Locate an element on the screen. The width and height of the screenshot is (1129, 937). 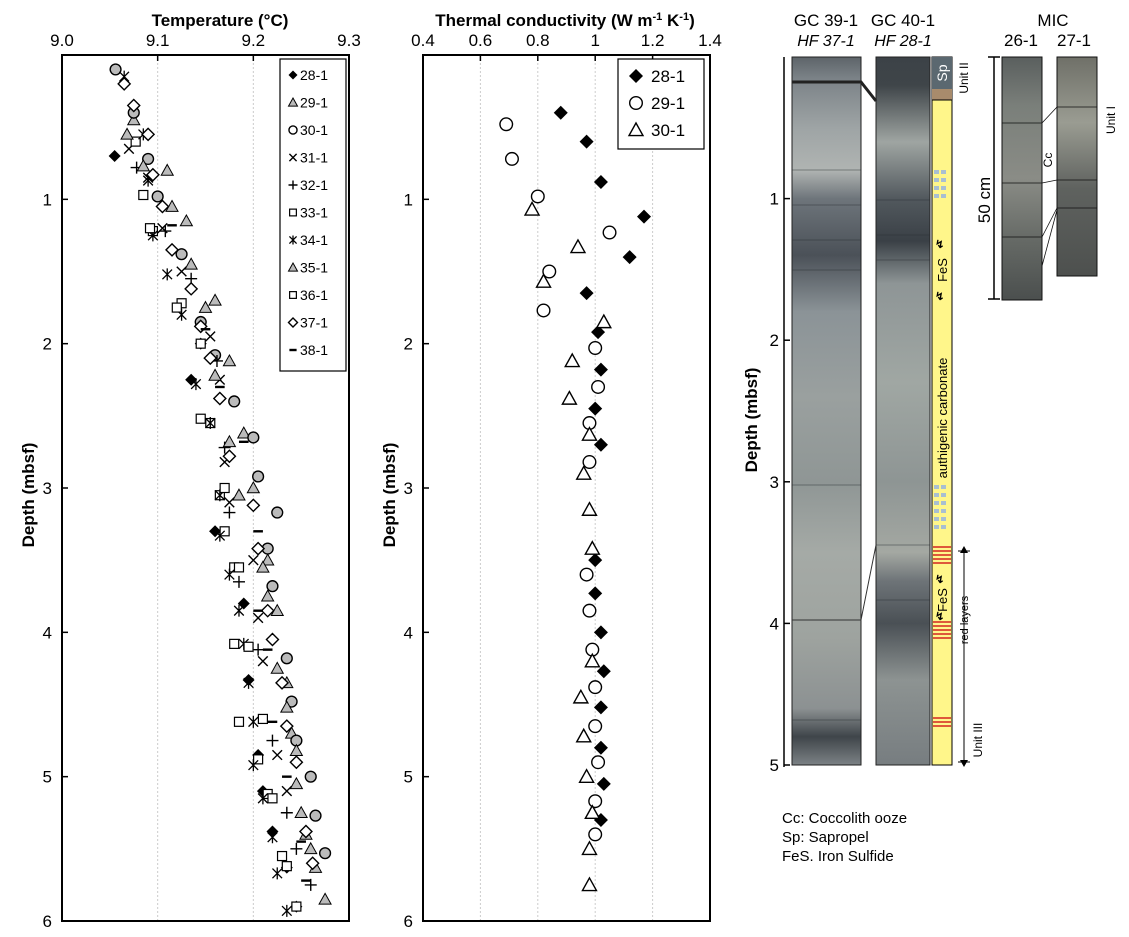
core-name-gc40: GC 40-1 is located at coordinates (903, 20).